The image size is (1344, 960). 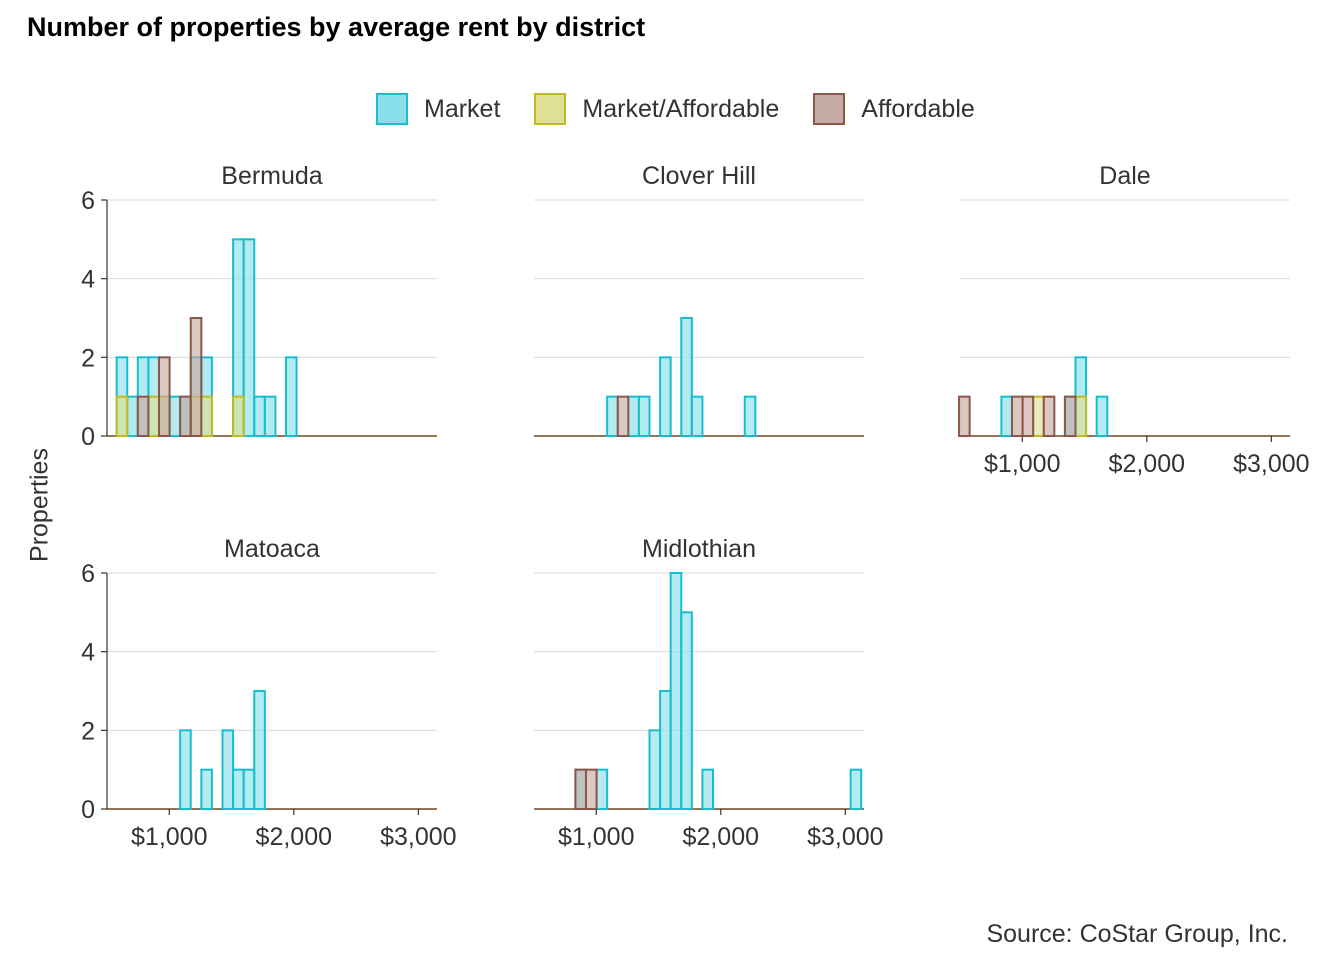 What do you see at coordinates (88, 280) in the screenshot?
I see `y-tick-label-bermuda-4: 4` at bounding box center [88, 280].